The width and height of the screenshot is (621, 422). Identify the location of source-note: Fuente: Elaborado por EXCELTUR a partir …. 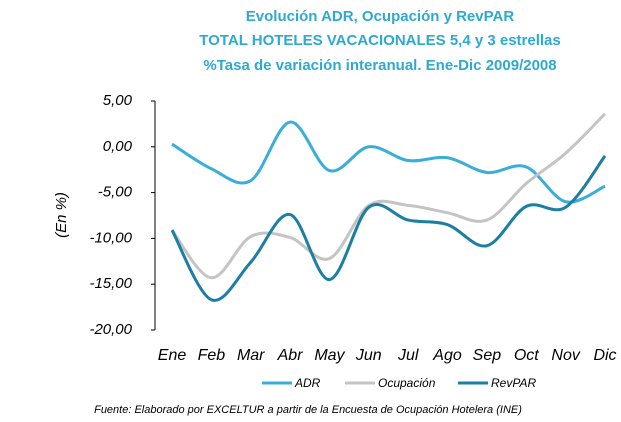
(308, 410).